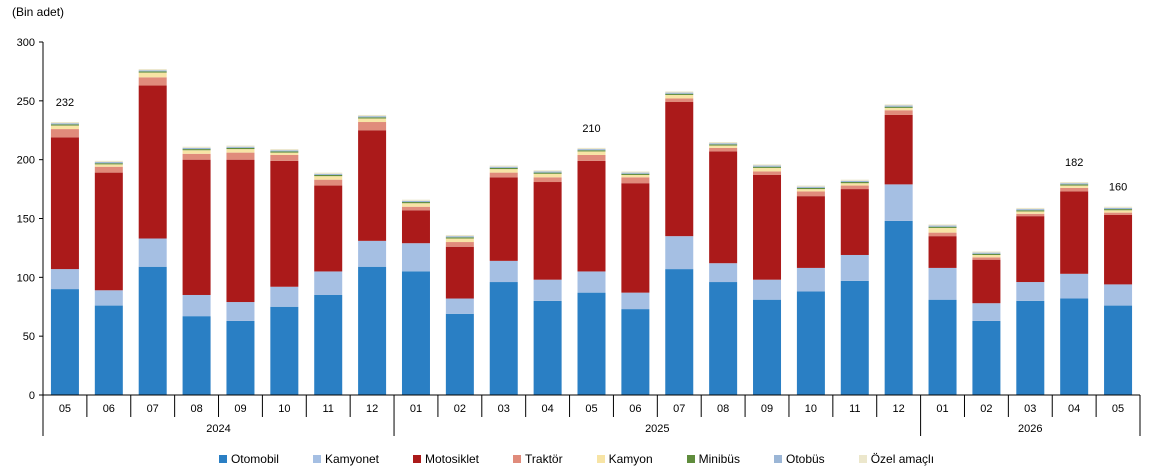 This screenshot has height=474, width=1153. What do you see at coordinates (26, 161) in the screenshot?
I see `y-tick-label: 200` at bounding box center [26, 161].